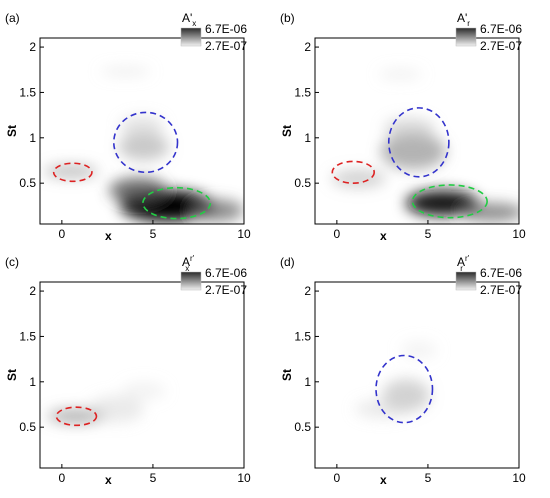 This screenshot has width=550, height=498. Describe the element at coordinates (27, 427) in the screenshot. I see `y-tick-label-c-0.5: 0.5` at that location.